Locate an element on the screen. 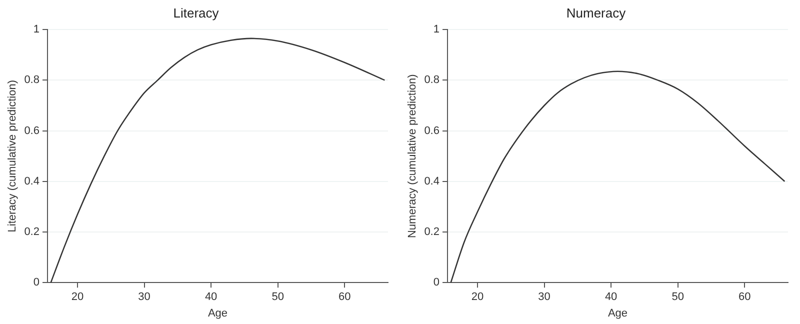  chart-title: Numeracy is located at coordinates (596, 12).